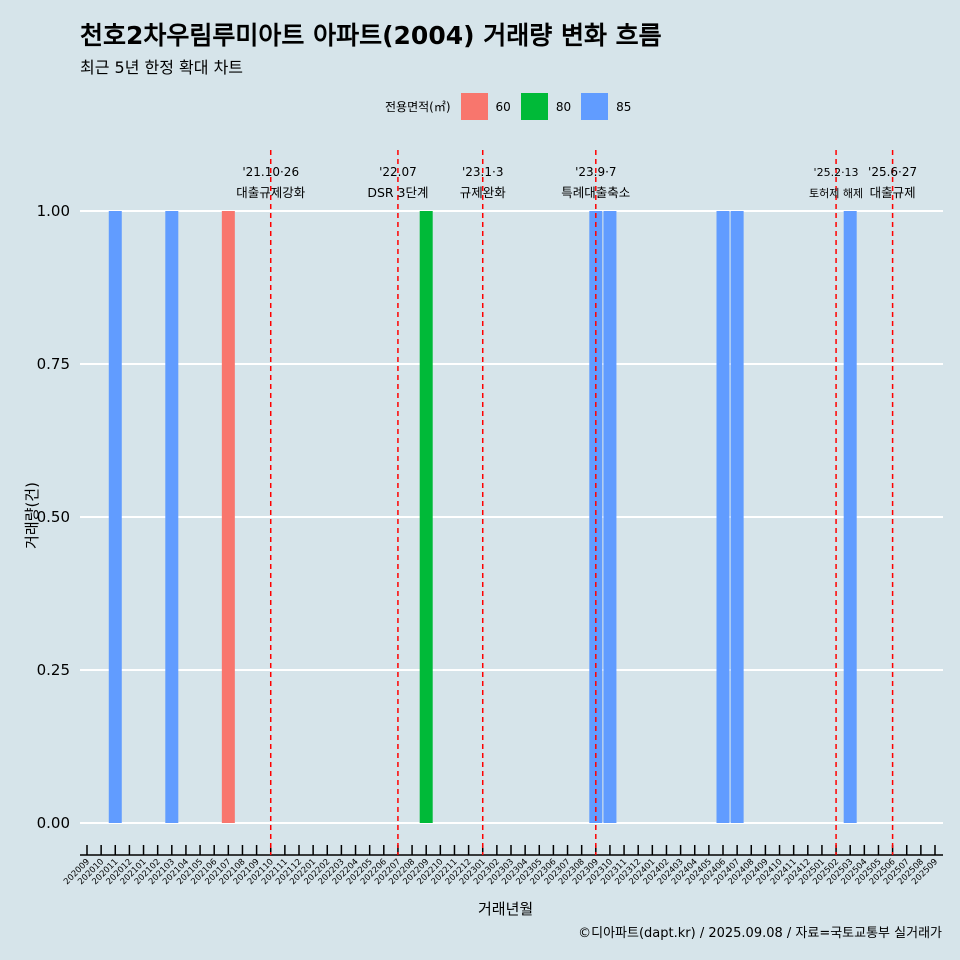 The image size is (960, 960). I want to click on y-axis-title: 거래량(건), so click(31, 515).